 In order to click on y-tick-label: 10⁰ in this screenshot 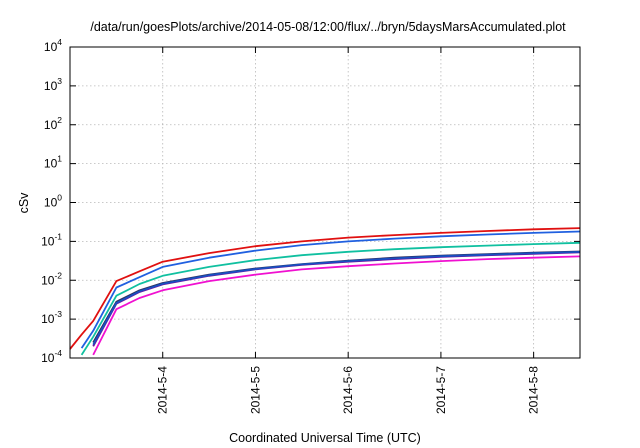, I will do `click(53, 201)`.